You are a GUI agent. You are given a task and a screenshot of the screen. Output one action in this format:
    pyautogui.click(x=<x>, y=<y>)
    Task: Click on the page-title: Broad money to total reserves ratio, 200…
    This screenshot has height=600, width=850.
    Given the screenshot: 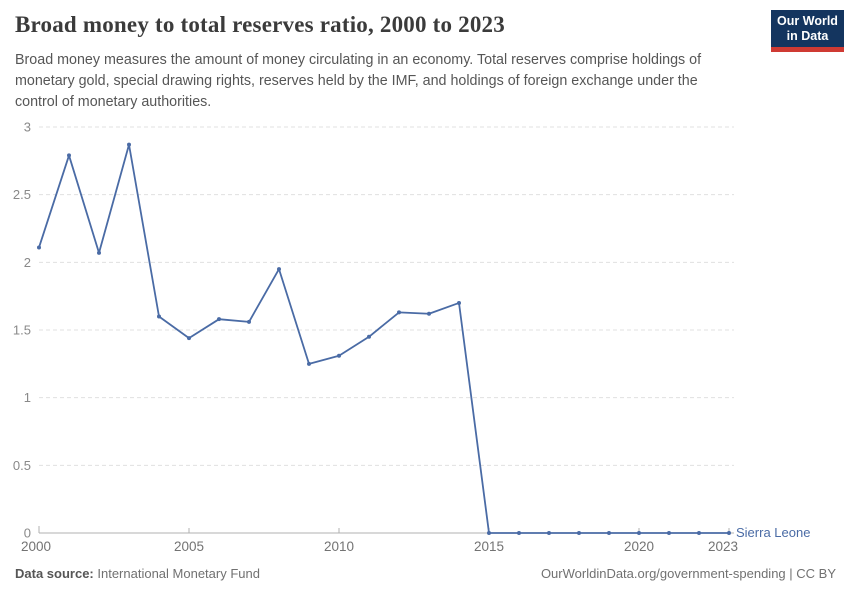 What is the action you would take?
    pyautogui.click(x=260, y=24)
    